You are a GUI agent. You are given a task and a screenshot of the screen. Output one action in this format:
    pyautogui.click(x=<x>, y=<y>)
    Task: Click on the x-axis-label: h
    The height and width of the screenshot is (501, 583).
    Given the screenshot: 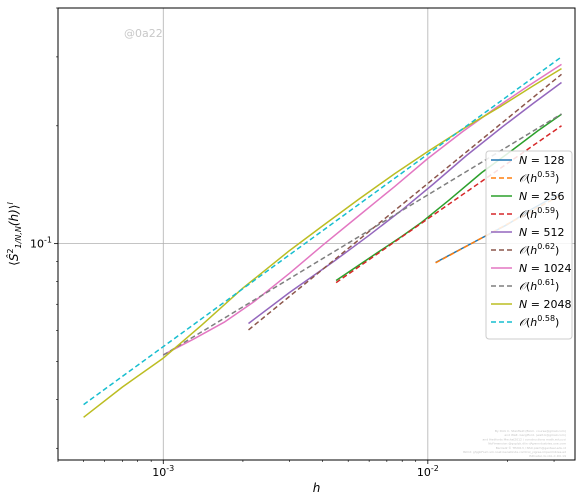 What is the action you would take?
    pyautogui.click(x=317, y=488)
    